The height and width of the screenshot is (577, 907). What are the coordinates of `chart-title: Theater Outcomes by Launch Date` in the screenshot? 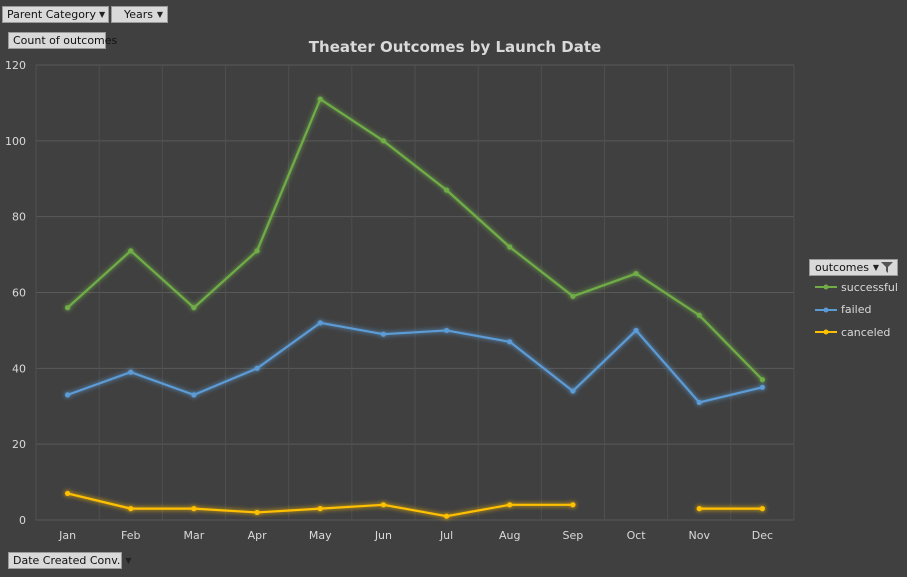 It's located at (455, 47).